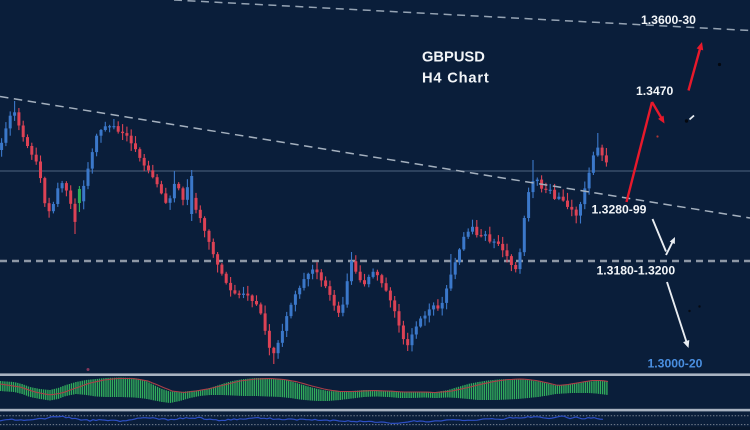 This screenshot has height=430, width=750. What do you see at coordinates (675, 364) in the screenshot?
I see `svg-text: 1.3000-20` at bounding box center [675, 364].